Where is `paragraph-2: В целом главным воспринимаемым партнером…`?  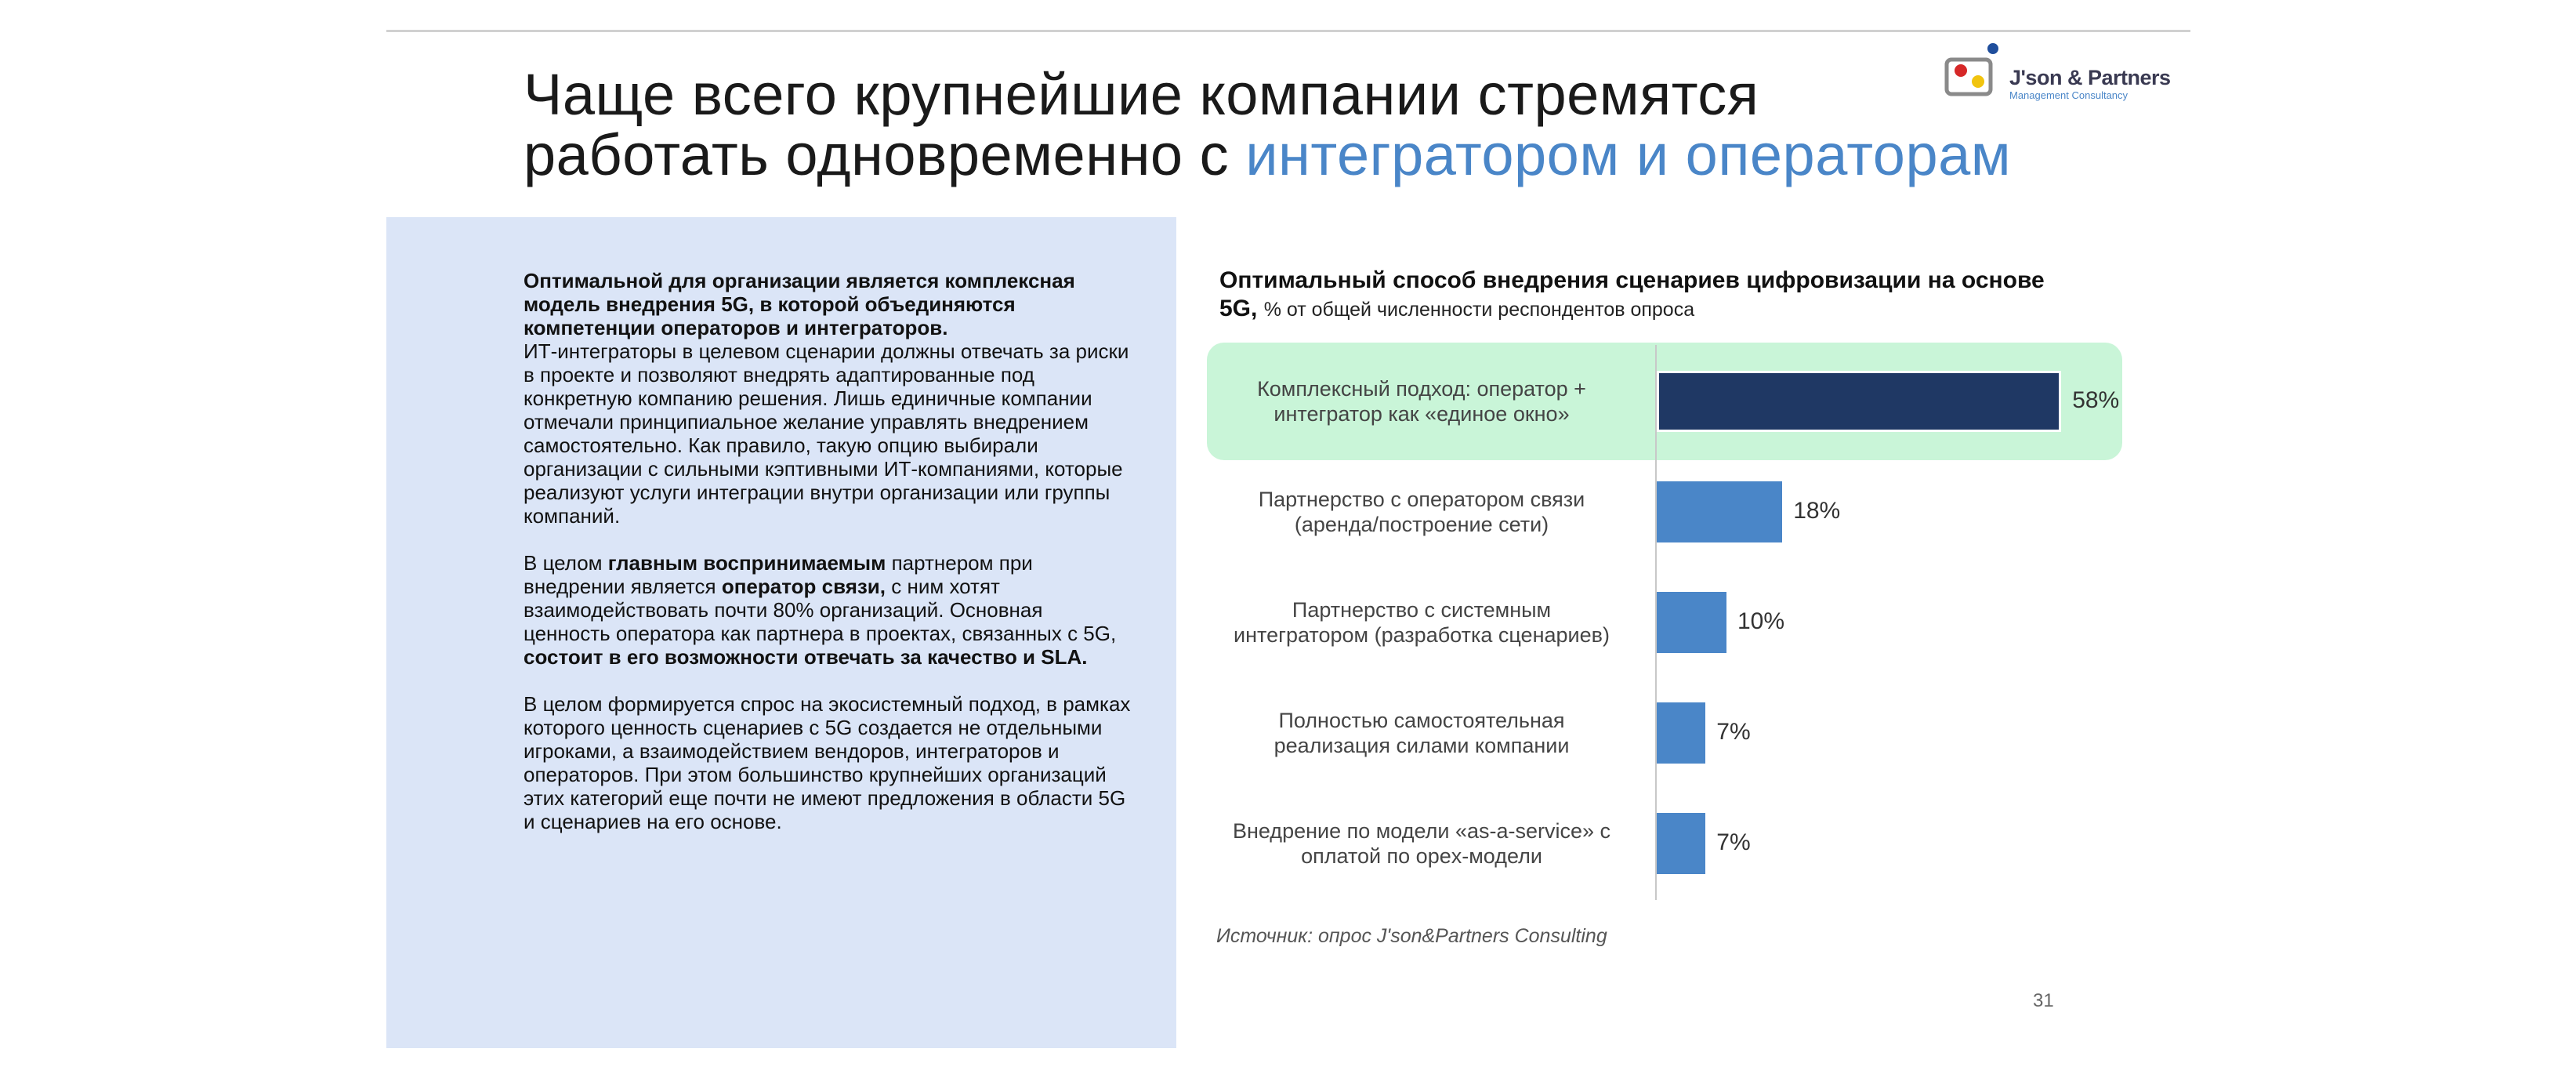
paragraph-2: В целом главным воспринимаемым партнером… is located at coordinates (829, 610).